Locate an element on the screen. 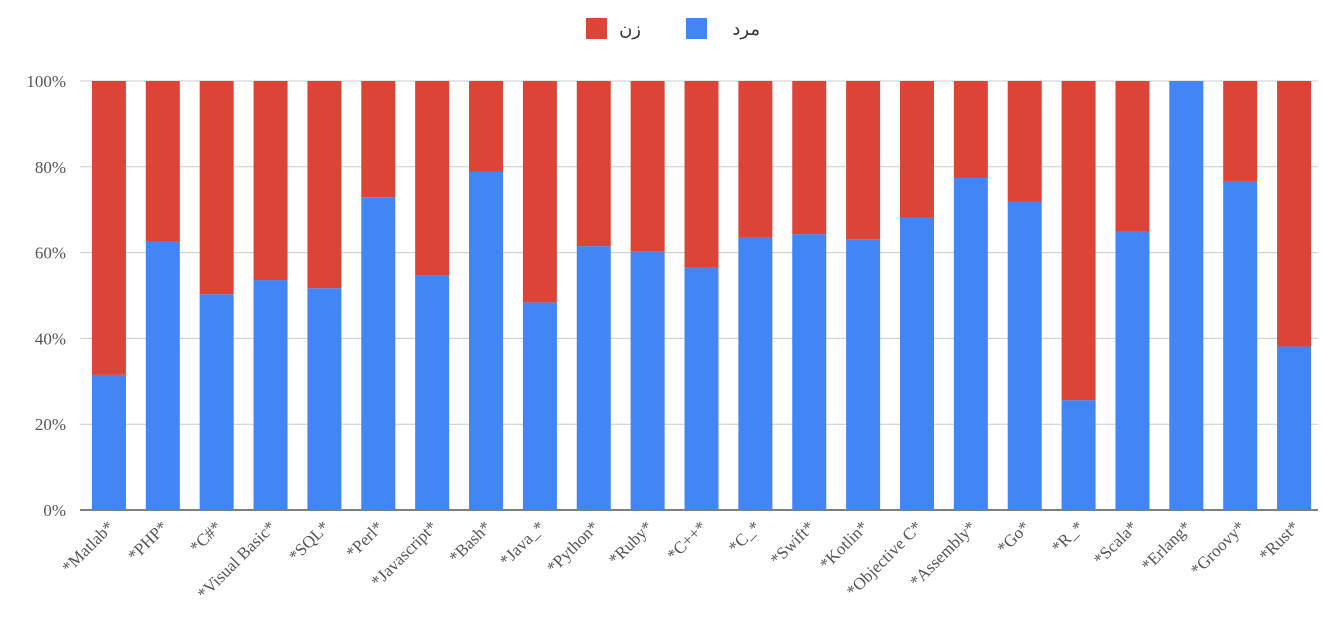 Image resolution: width=1324 pixels, height=631 pixels. x-tick-label: *C_* is located at coordinates (744, 536).